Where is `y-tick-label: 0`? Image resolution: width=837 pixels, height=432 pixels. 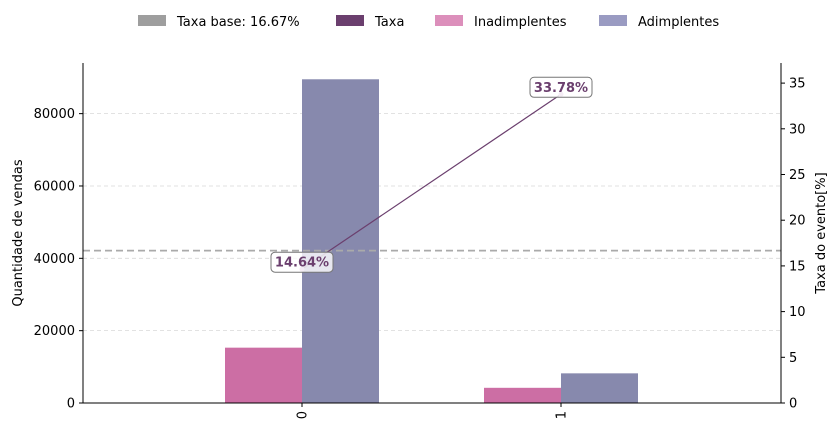
y-tick-label: 0 is located at coordinates (71, 404).